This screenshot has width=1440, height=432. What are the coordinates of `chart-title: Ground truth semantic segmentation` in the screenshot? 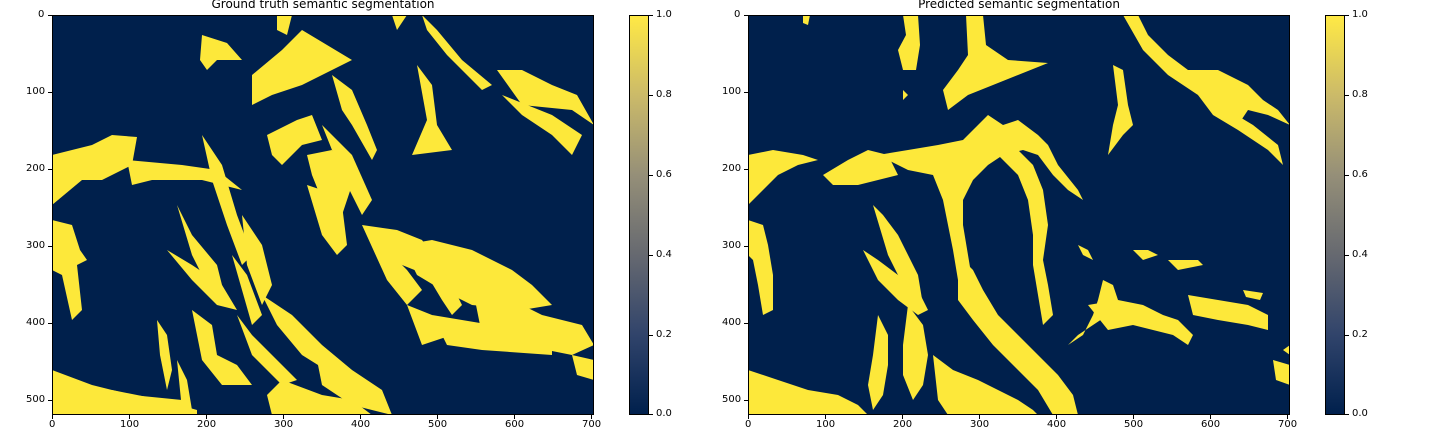 It's located at (323, 5).